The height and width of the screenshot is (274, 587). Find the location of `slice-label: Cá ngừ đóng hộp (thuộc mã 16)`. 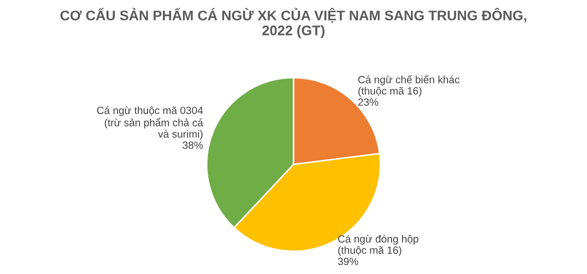

slice-label: Cá ngừ đóng hộp (thuộc mã 16) is located at coordinates (378, 245).